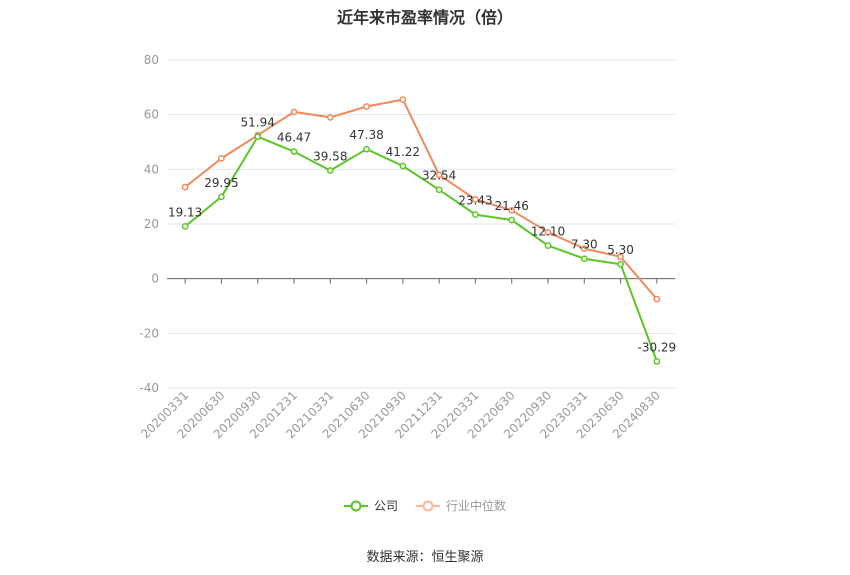  I want to click on legend-item-industry: 行业中位数, so click(461, 505).